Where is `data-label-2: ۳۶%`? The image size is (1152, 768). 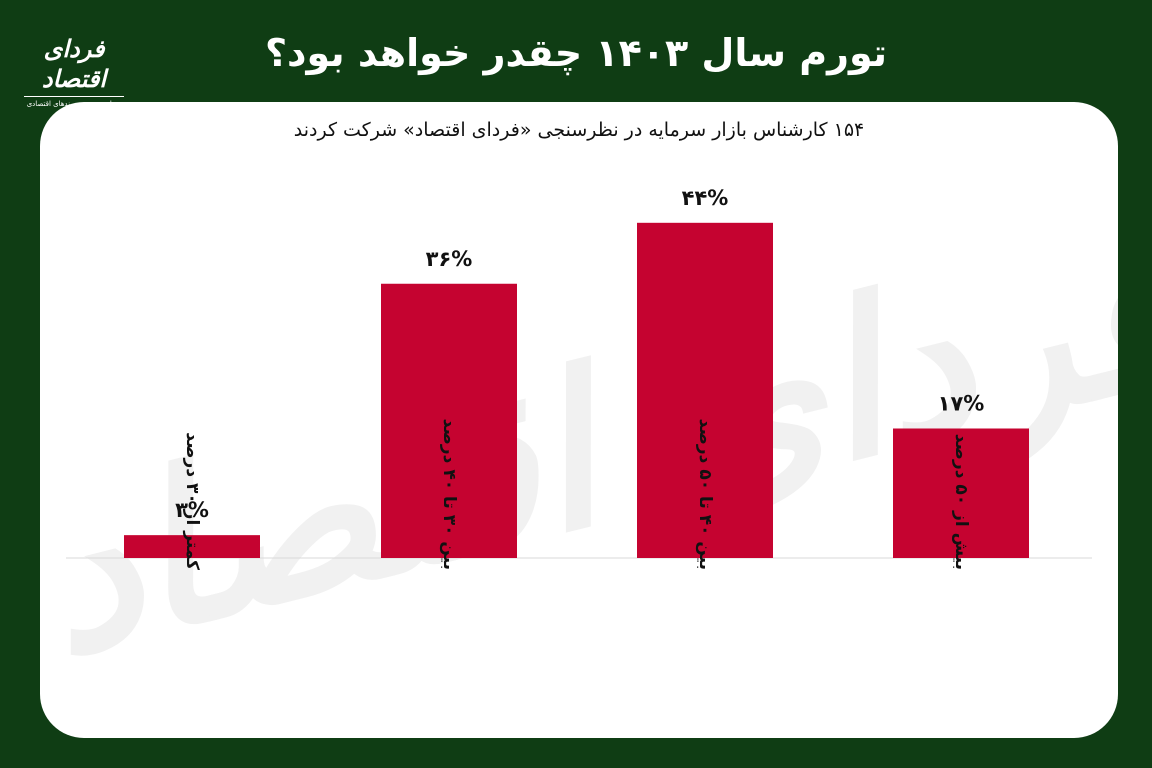
data-label-2: ۳۶% is located at coordinates (449, 259).